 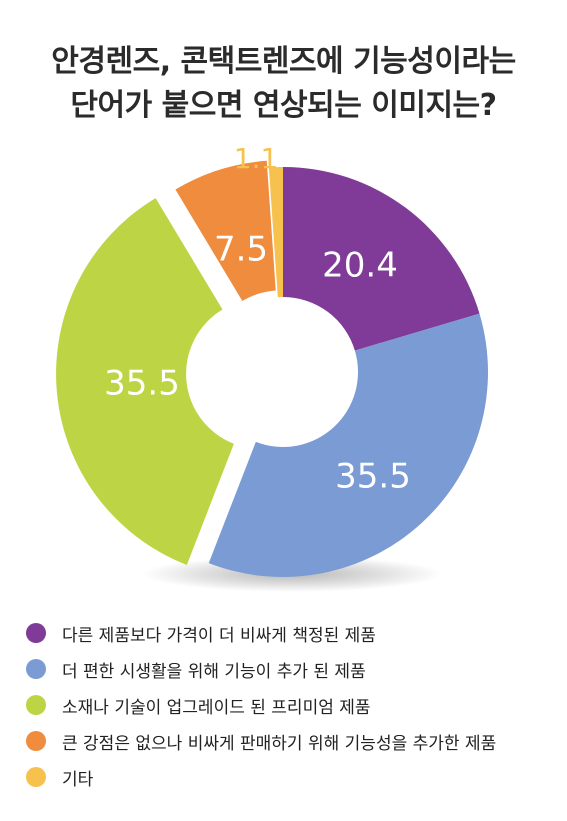 I want to click on slice-value-label-4: 7.5, so click(x=241, y=250).